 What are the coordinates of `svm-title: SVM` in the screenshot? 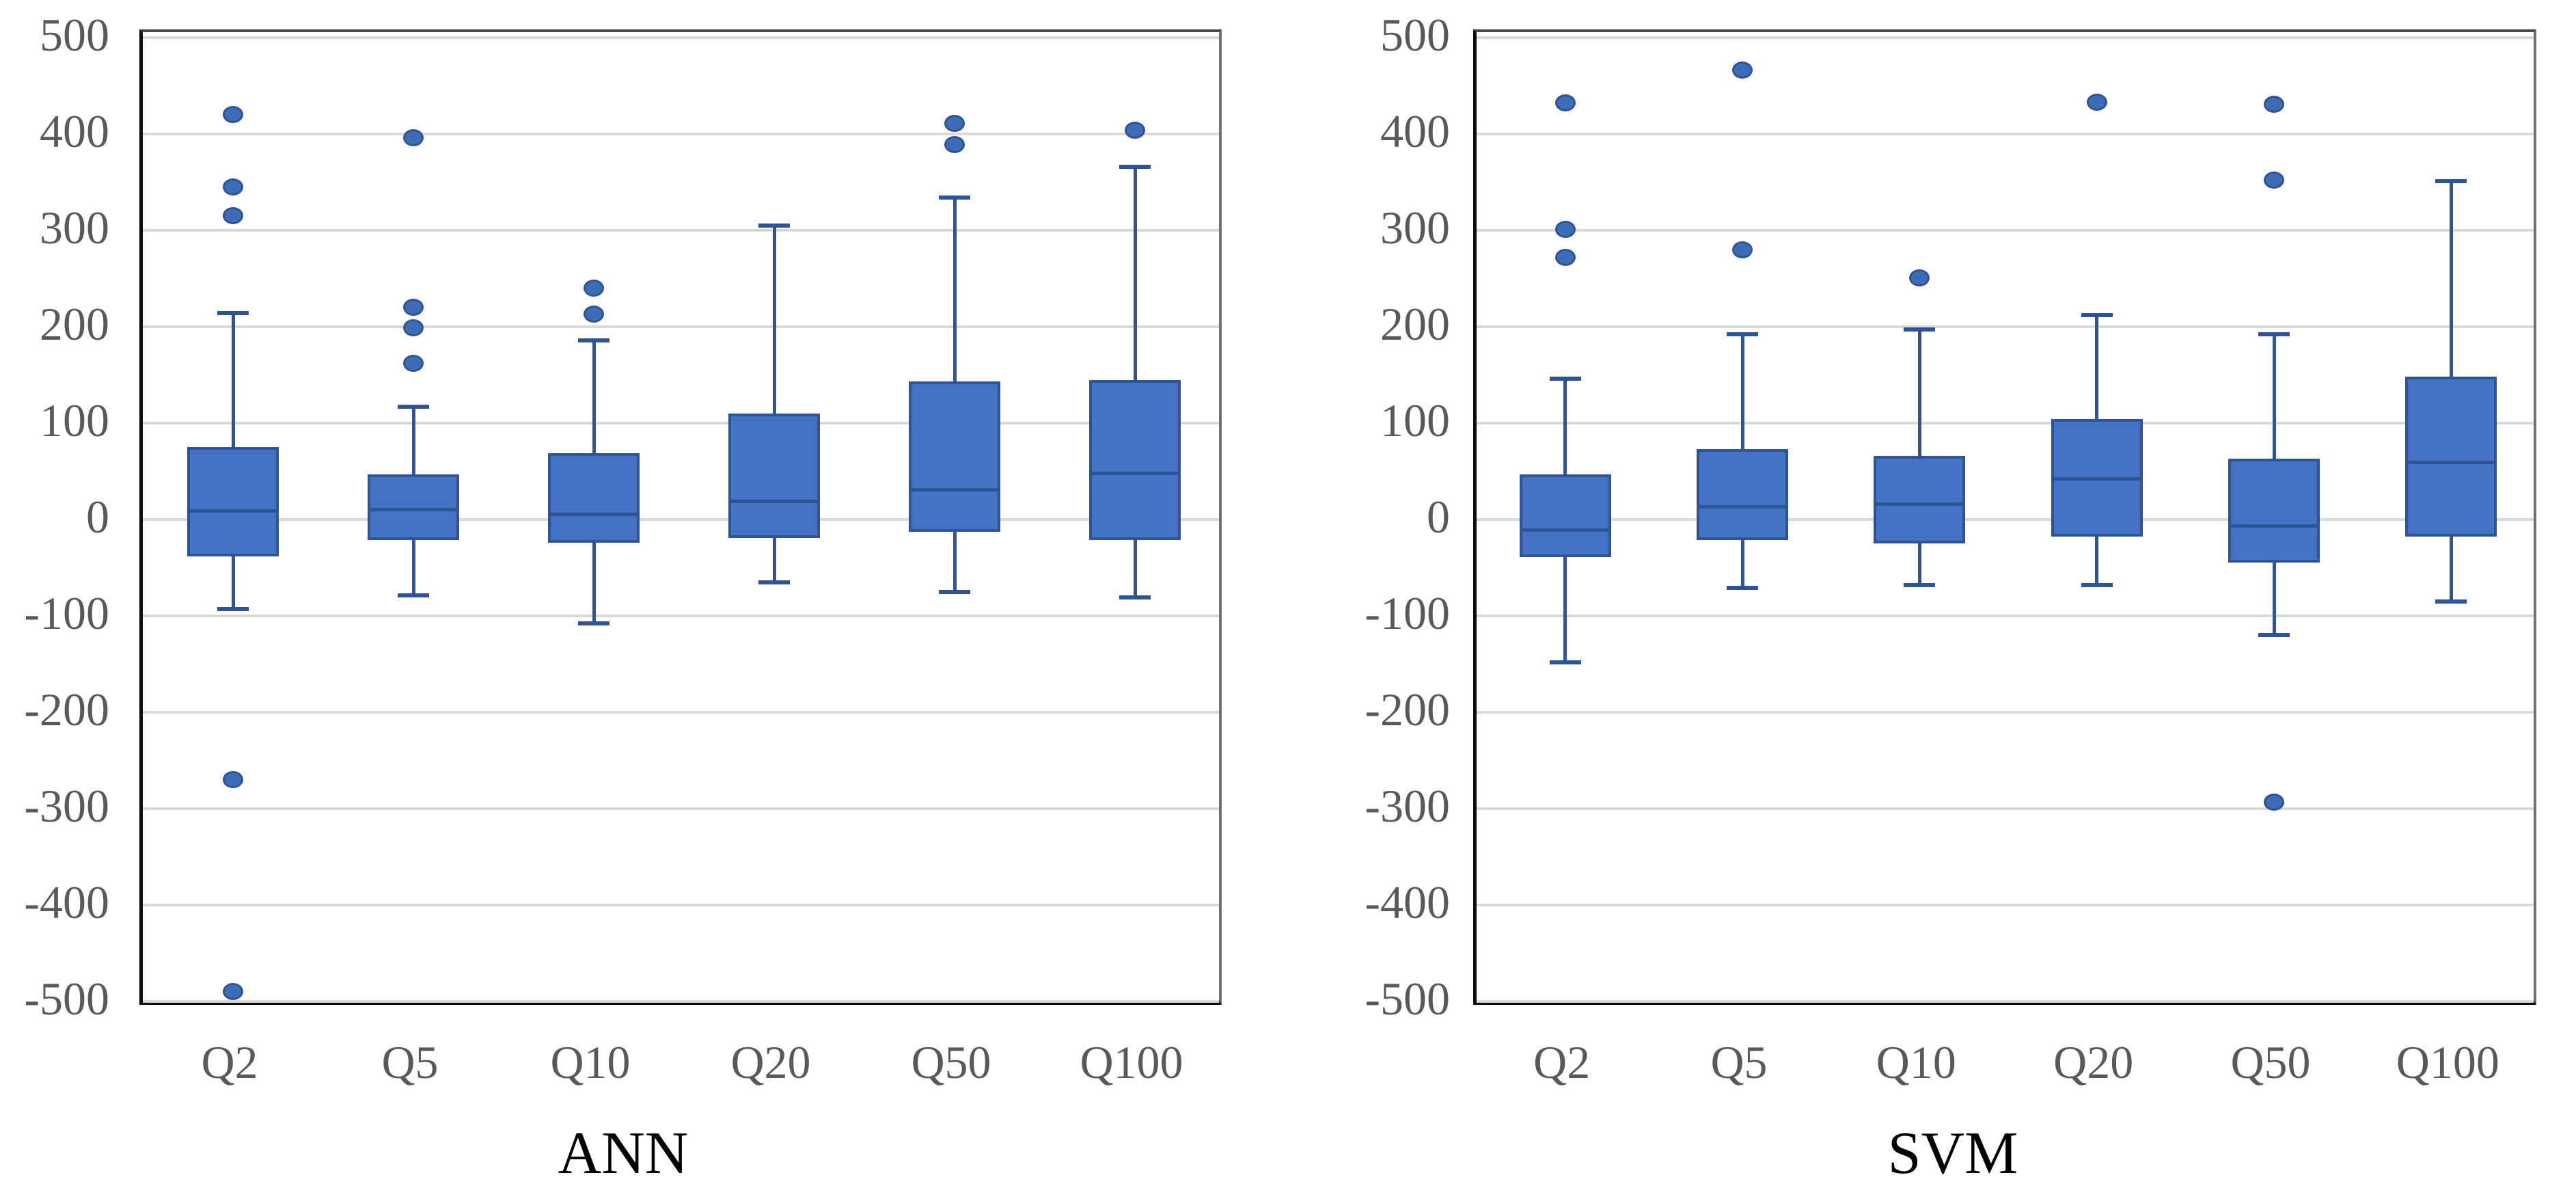 It's located at (1952, 1153).